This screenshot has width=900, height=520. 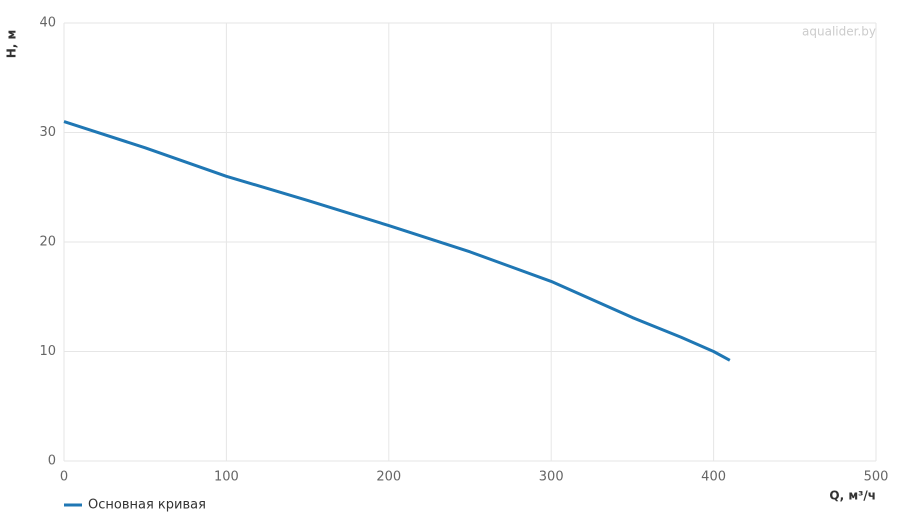 What do you see at coordinates (52, 461) in the screenshot?
I see `y-tick-label: 0` at bounding box center [52, 461].